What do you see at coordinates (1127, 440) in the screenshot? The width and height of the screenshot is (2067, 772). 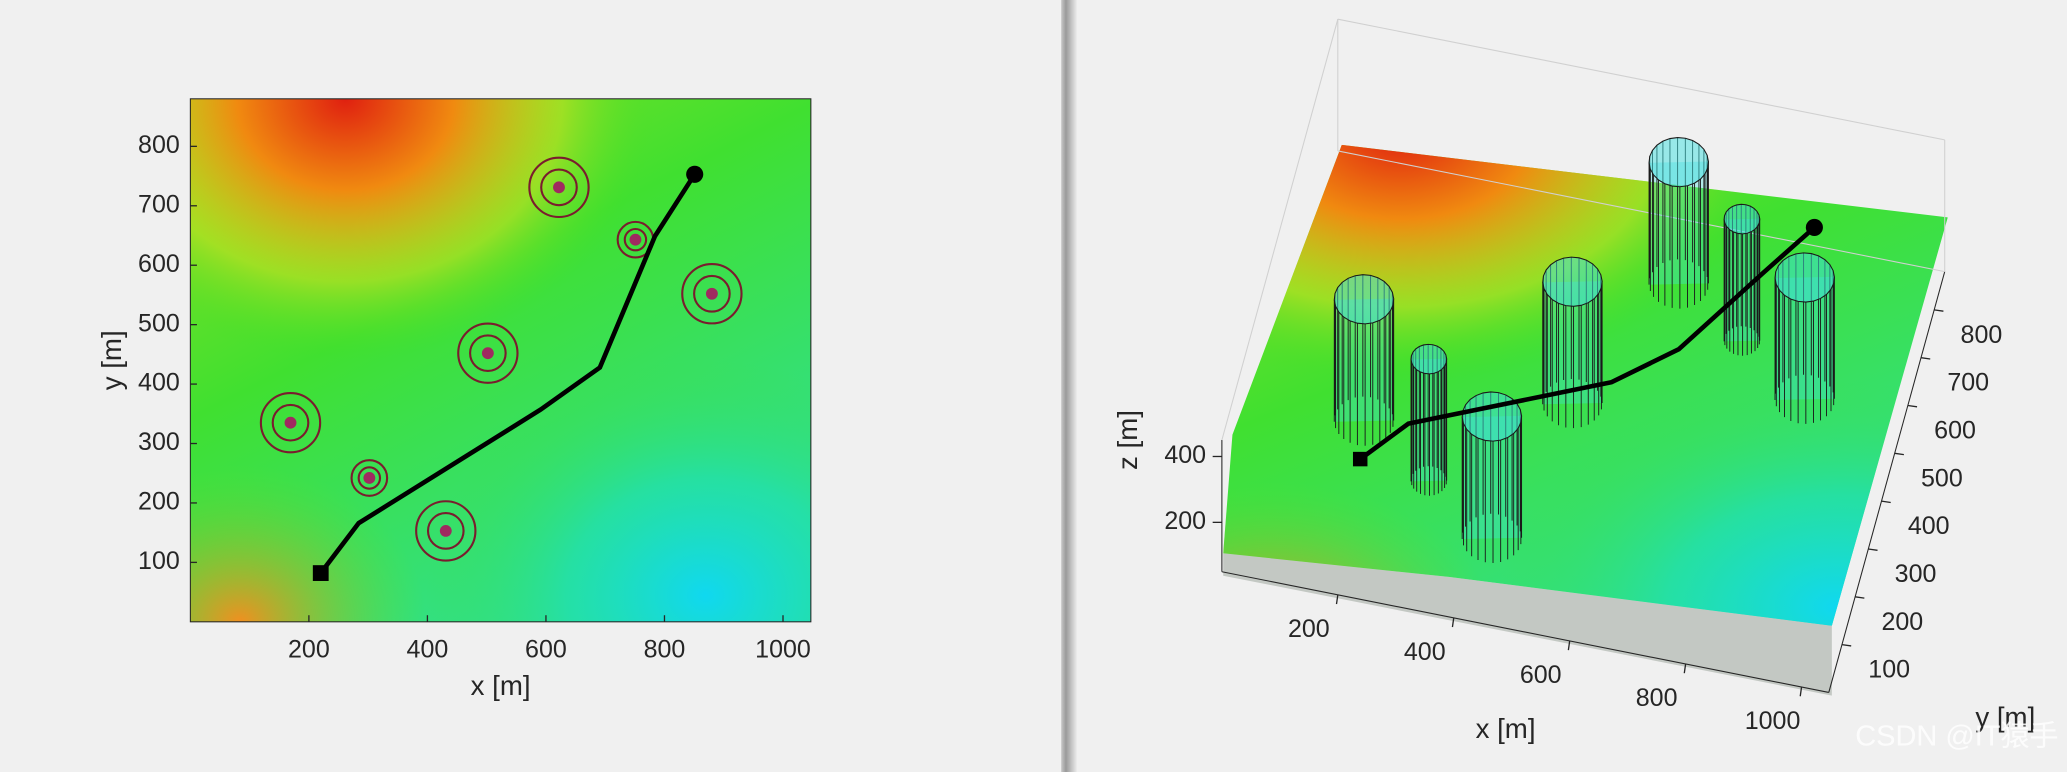 I see `z-axis-label: z [m]` at bounding box center [1127, 440].